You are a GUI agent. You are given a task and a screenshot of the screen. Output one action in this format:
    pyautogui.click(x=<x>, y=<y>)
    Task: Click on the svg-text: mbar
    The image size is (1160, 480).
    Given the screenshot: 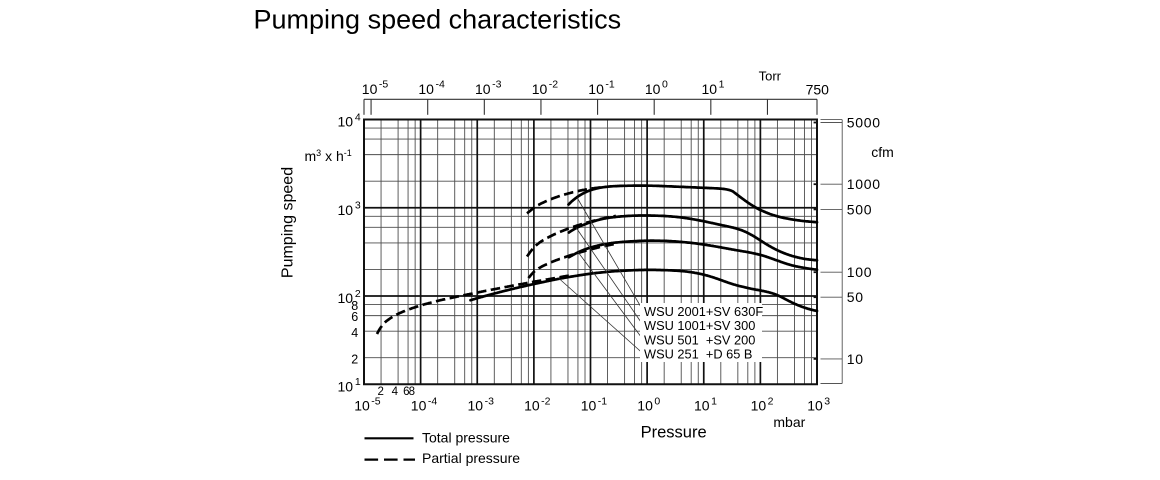 What is the action you would take?
    pyautogui.click(x=789, y=422)
    